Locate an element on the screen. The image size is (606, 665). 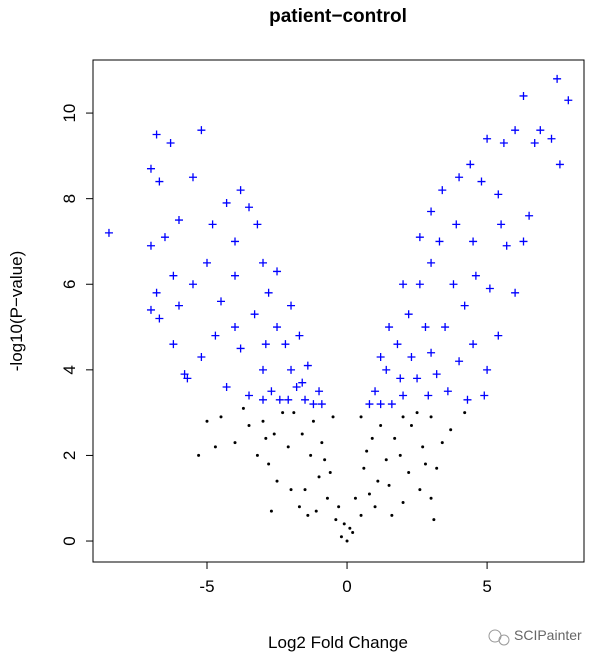
watermark: SCIPainter is located at coordinates (535, 636).